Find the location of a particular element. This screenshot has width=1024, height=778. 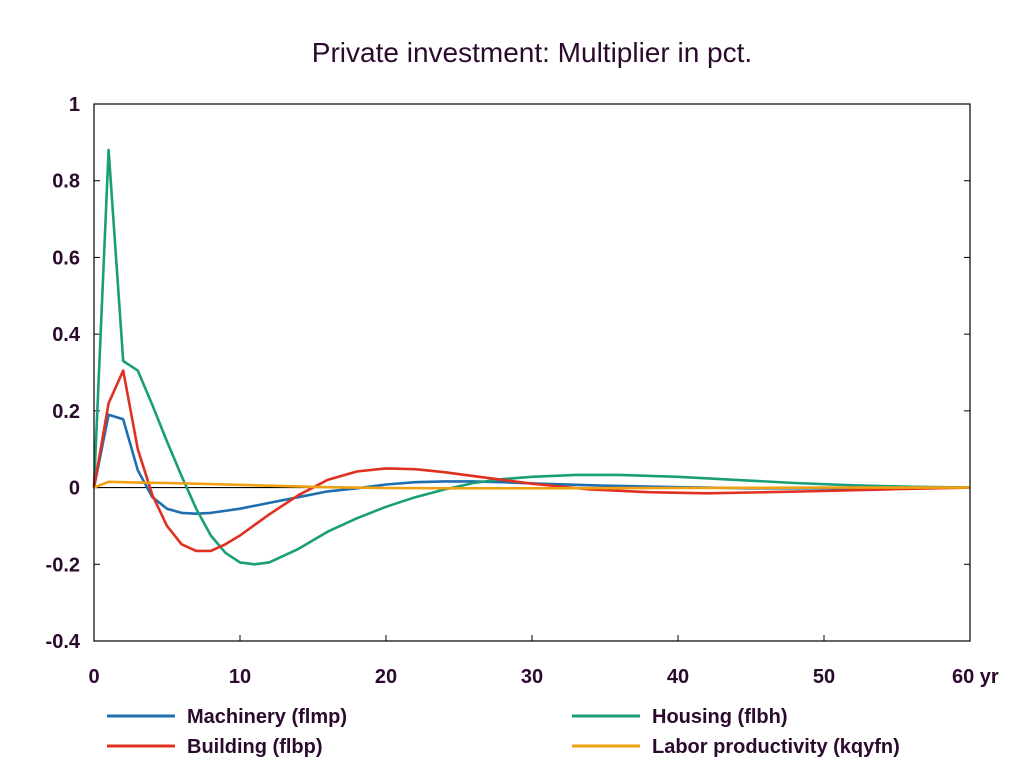

chart-title: Private investment: Multiplier in pct. is located at coordinates (532, 52).